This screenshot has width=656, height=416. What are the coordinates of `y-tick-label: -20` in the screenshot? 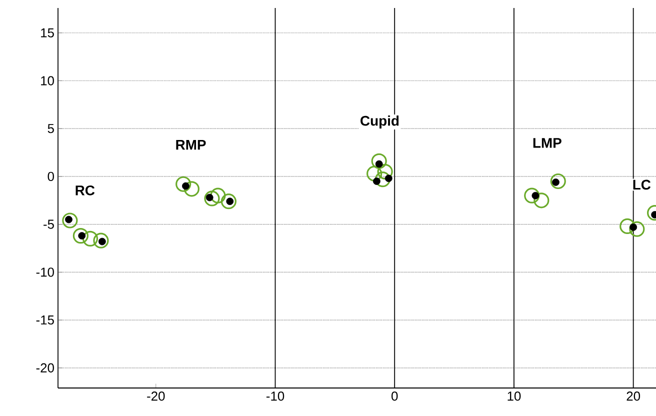 It's located at (45, 367).